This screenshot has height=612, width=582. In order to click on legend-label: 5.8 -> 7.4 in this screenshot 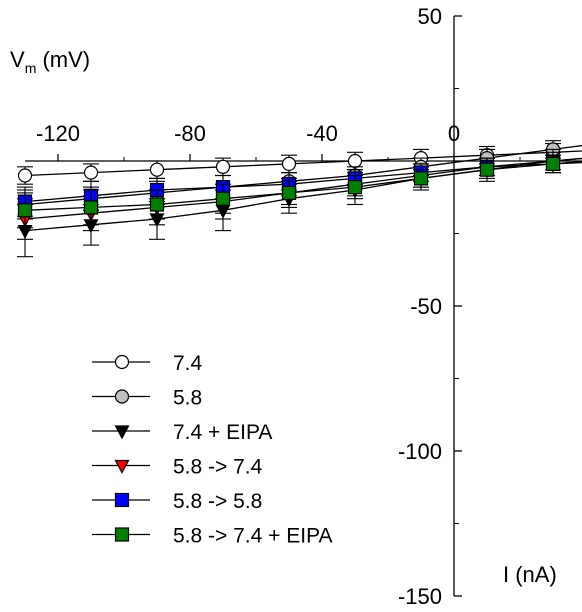, I will do `click(218, 467)`.